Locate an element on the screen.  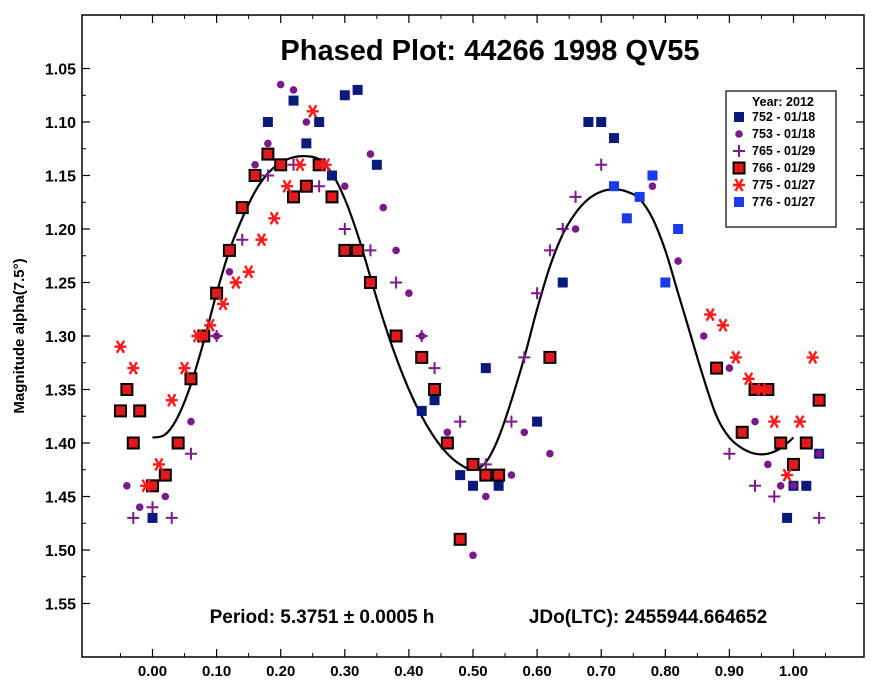
y-tick-label: 1.15 is located at coordinates (60, 177).